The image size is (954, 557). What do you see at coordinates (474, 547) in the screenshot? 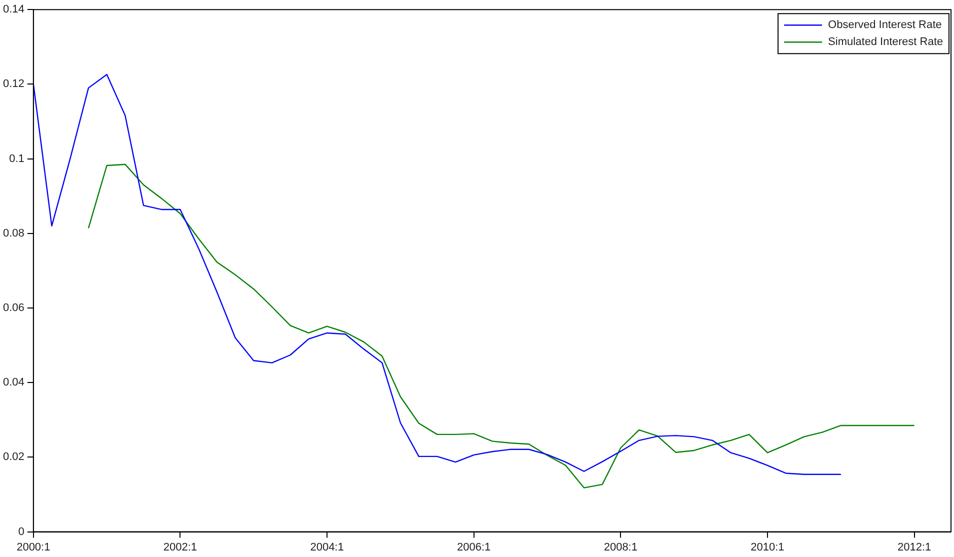
I see `x-tick-label: 2006:1` at bounding box center [474, 547].